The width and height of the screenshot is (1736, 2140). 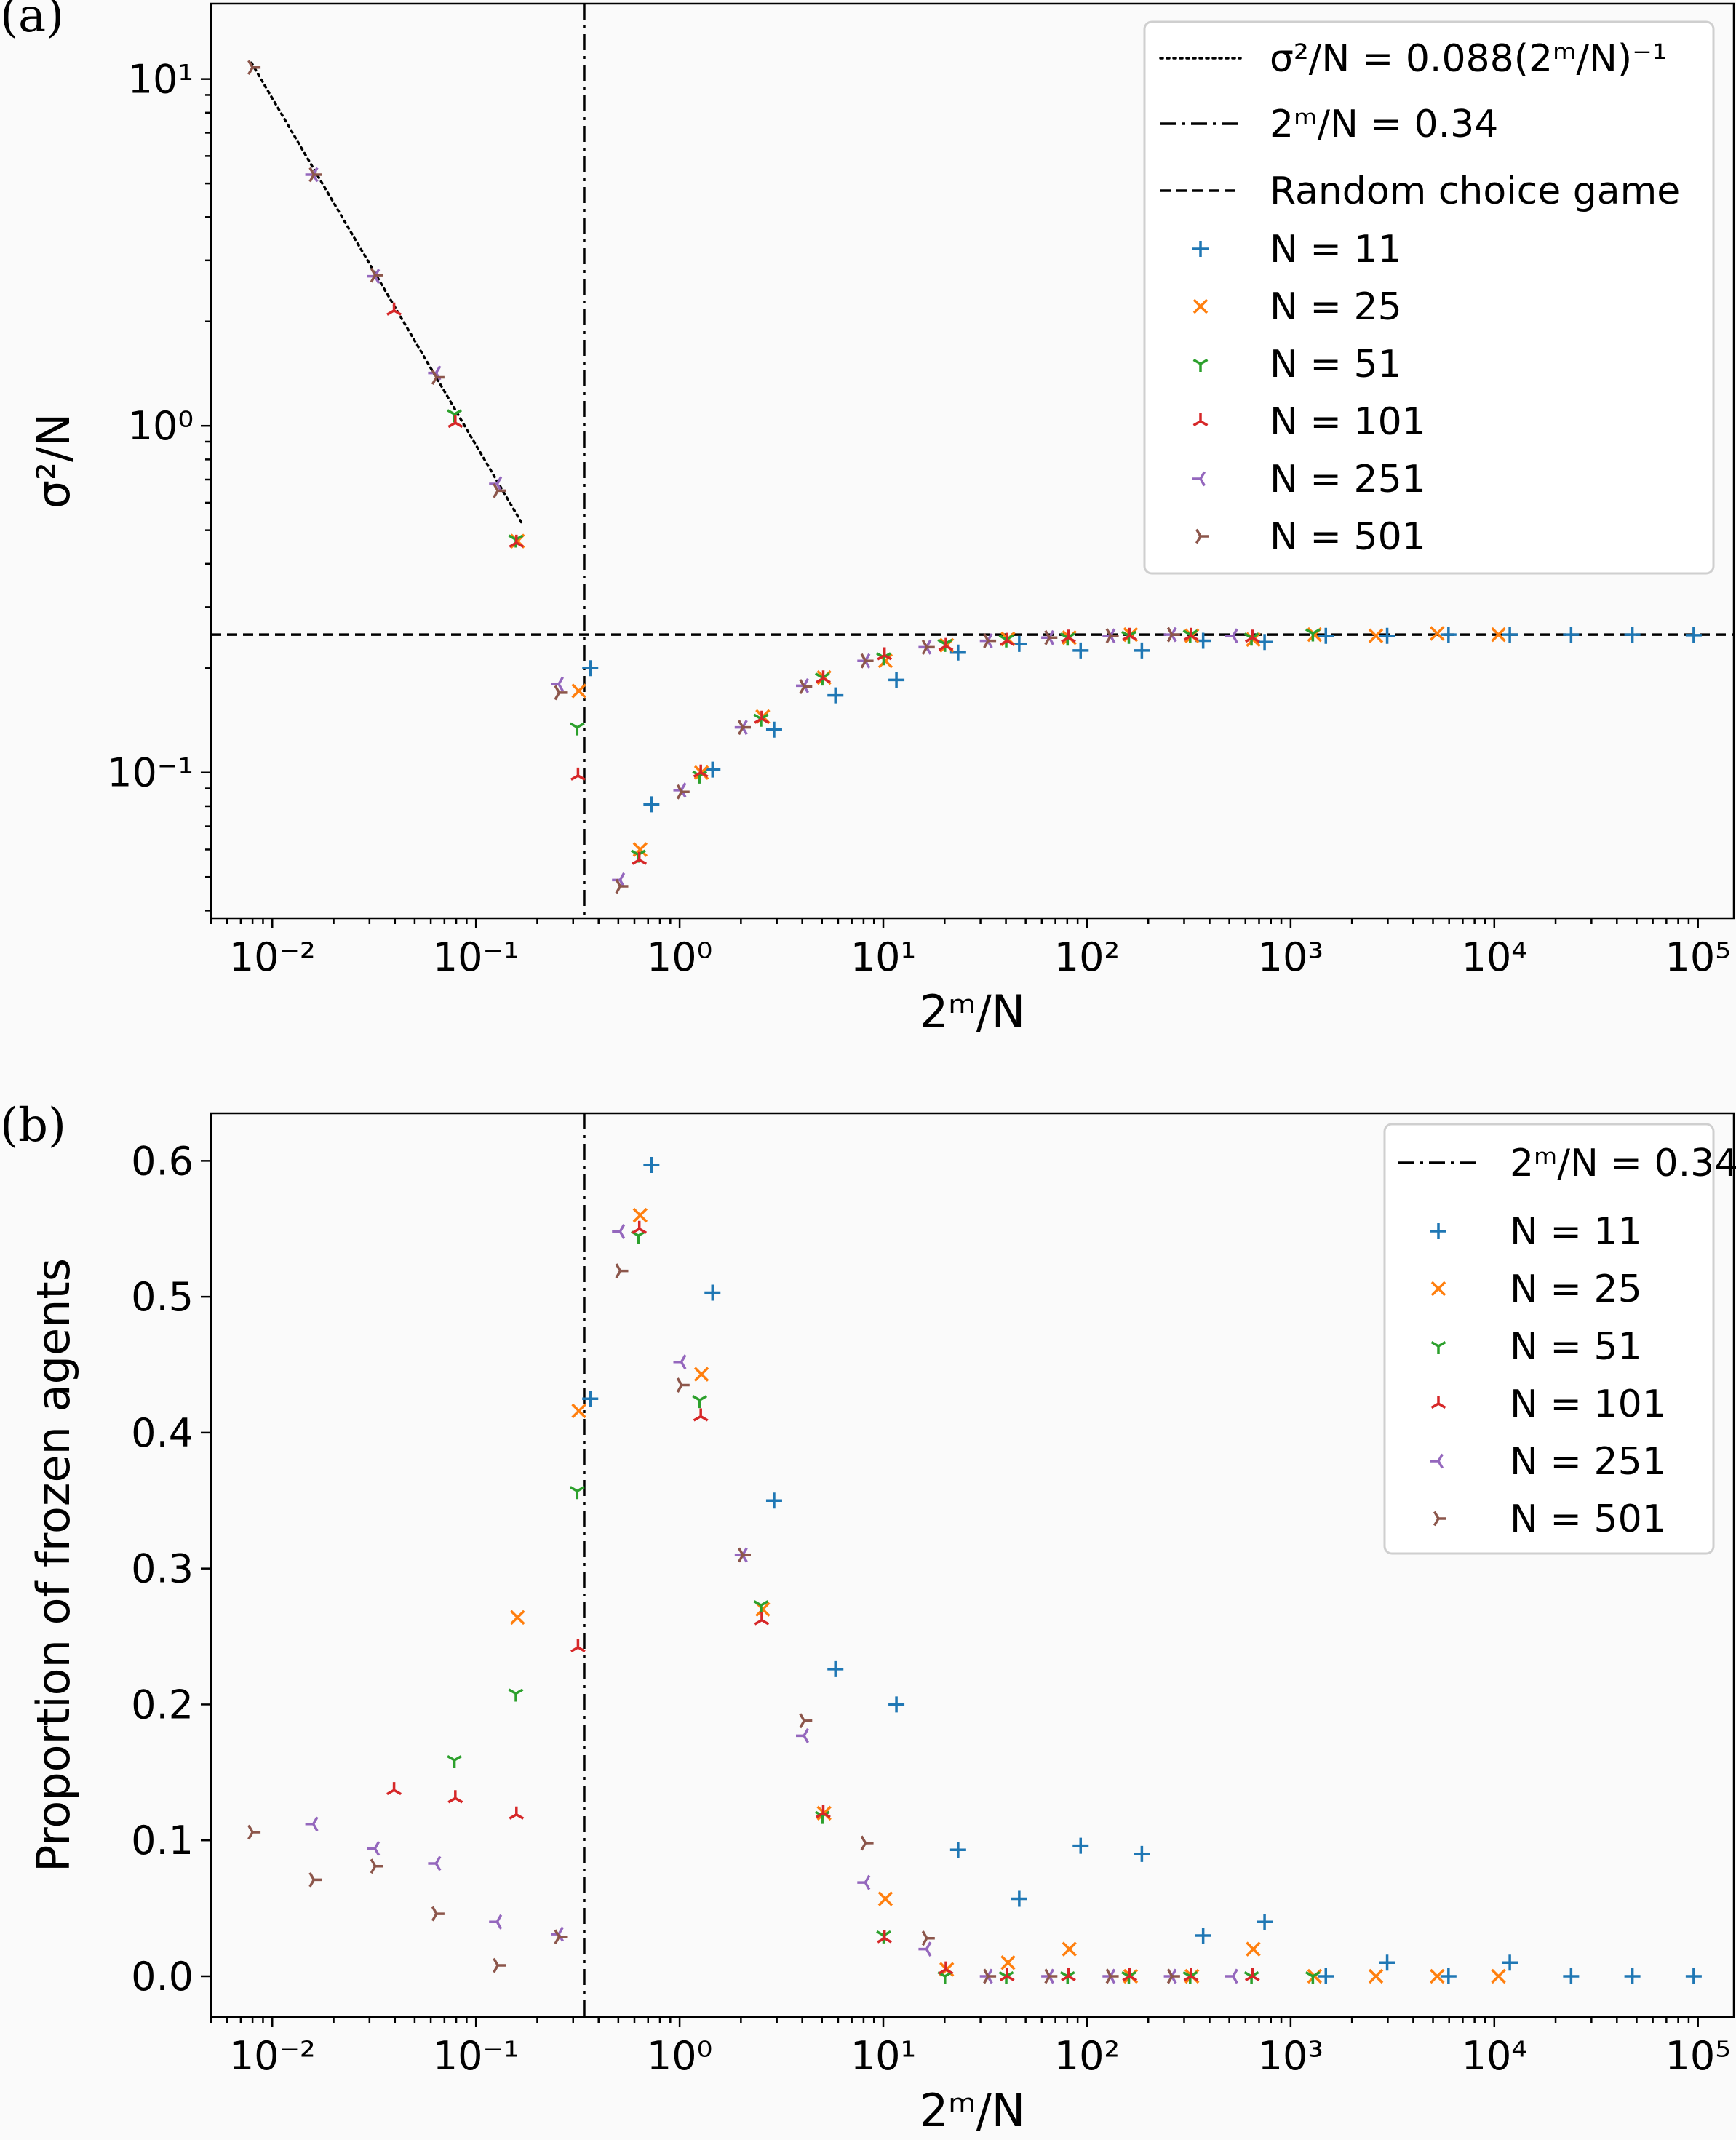 I want to click on legend-marker, so click(x=1201, y=249).